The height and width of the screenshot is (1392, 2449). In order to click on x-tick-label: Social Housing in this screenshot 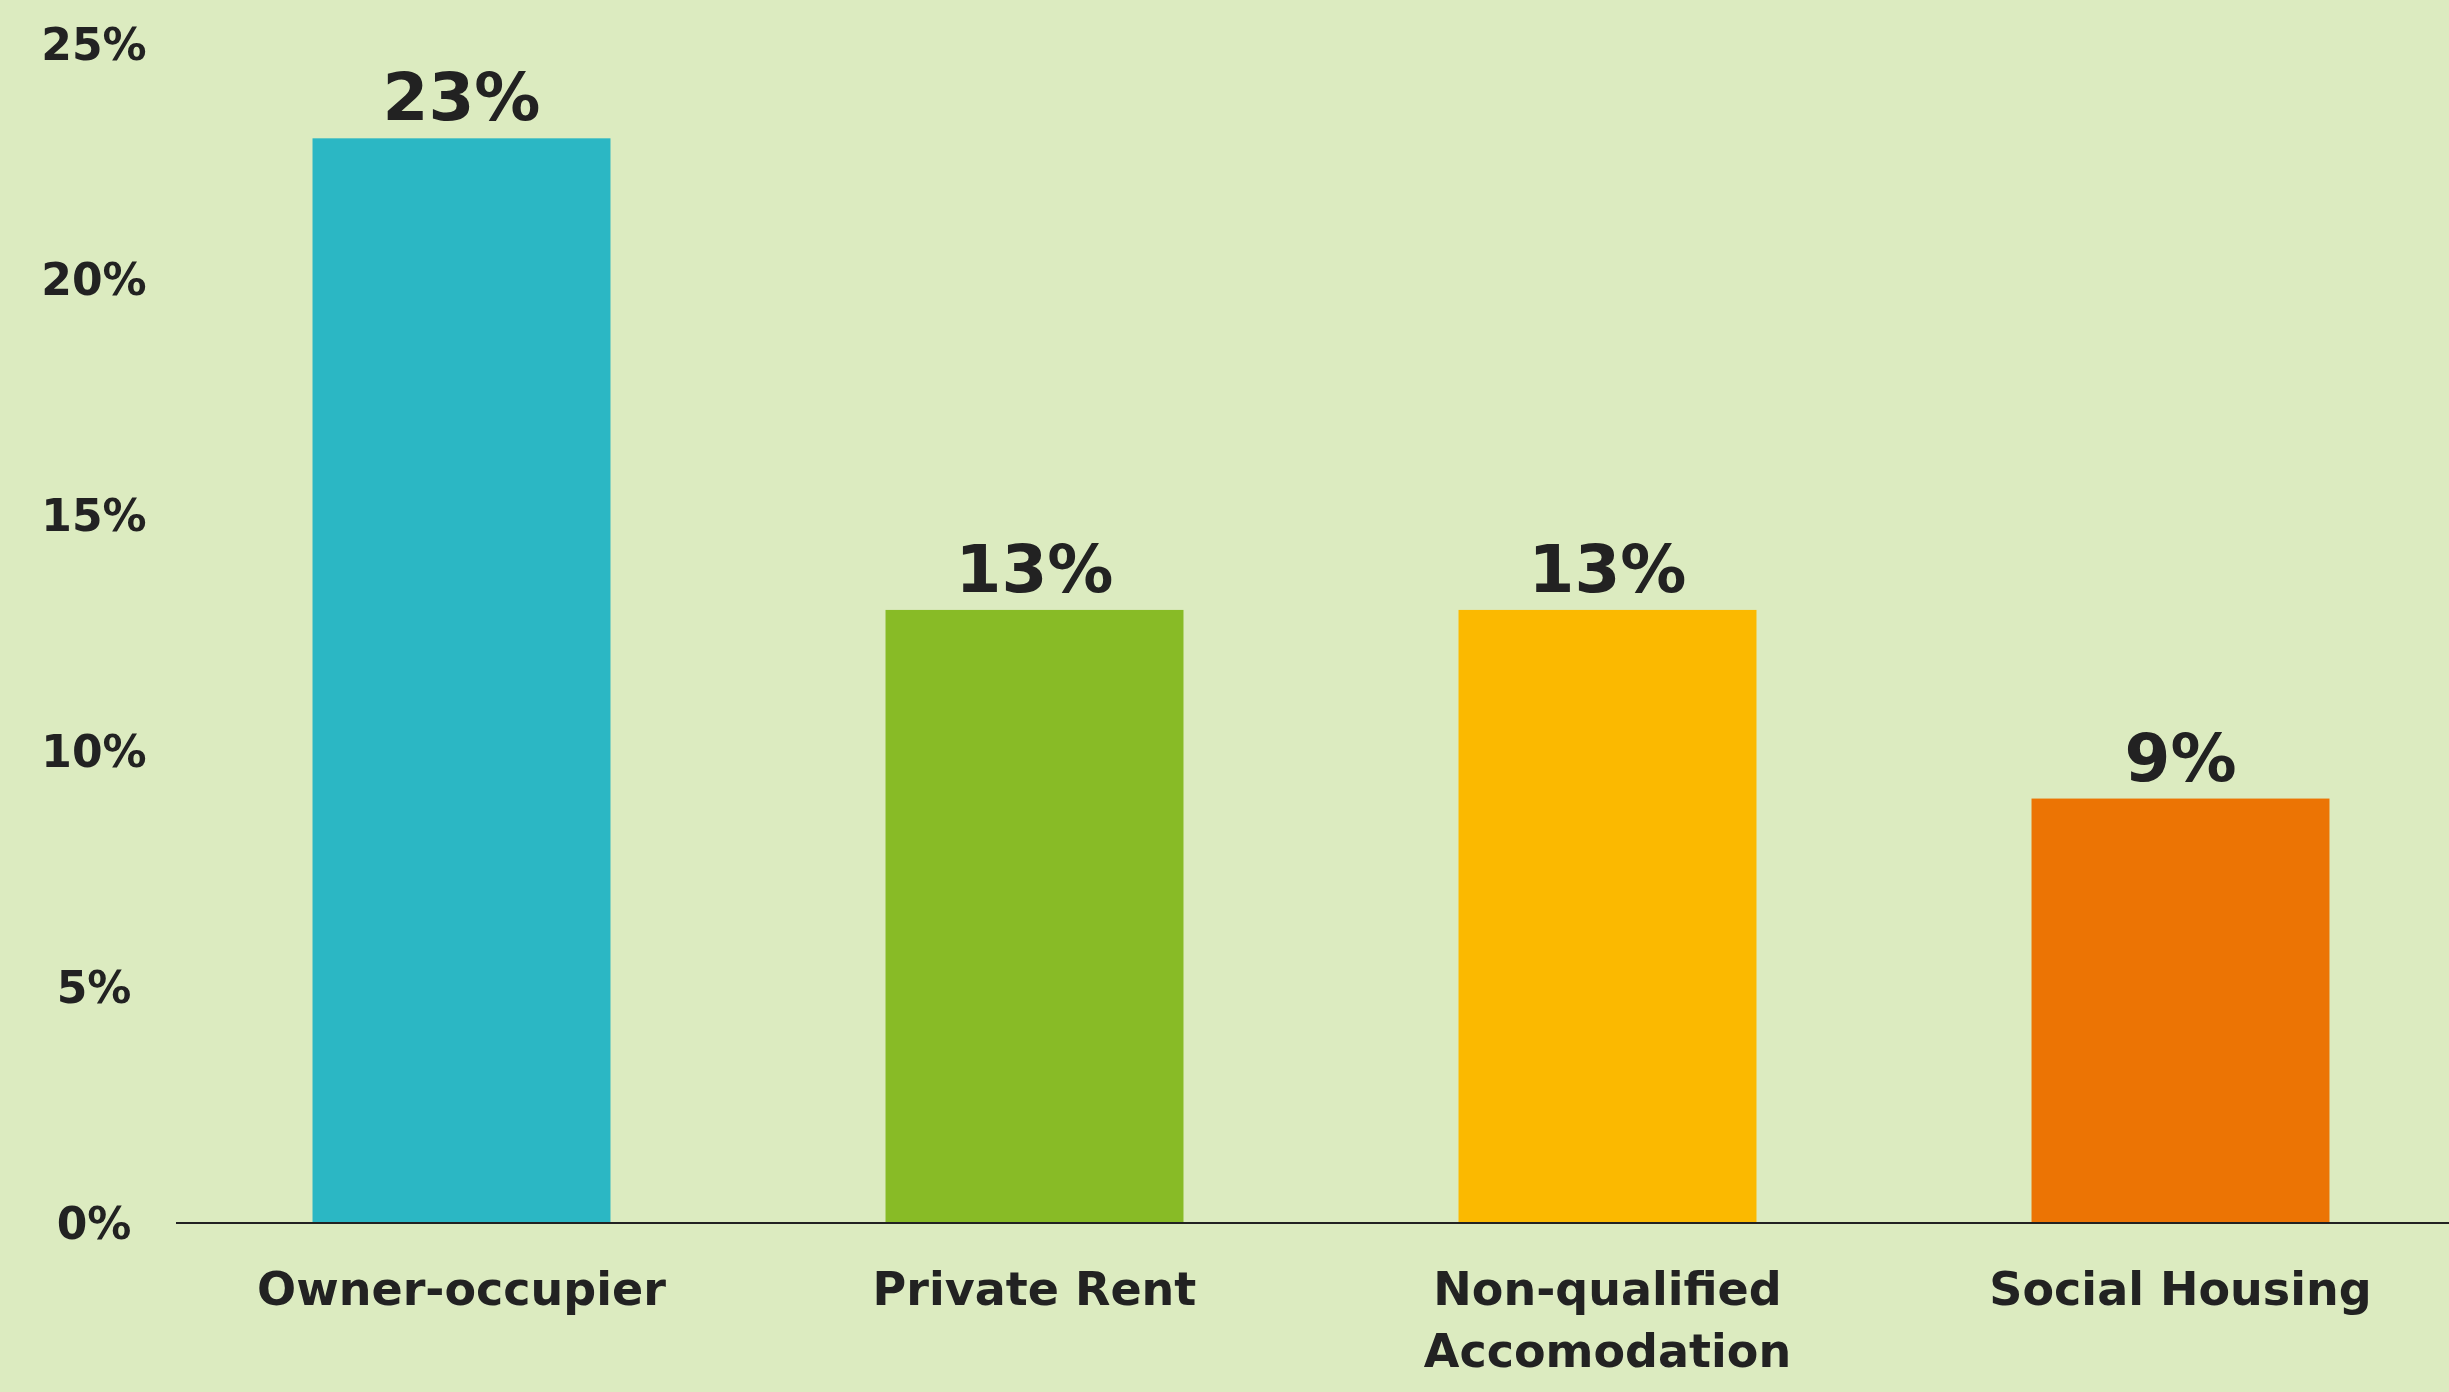, I will do `click(2180, 1289)`.